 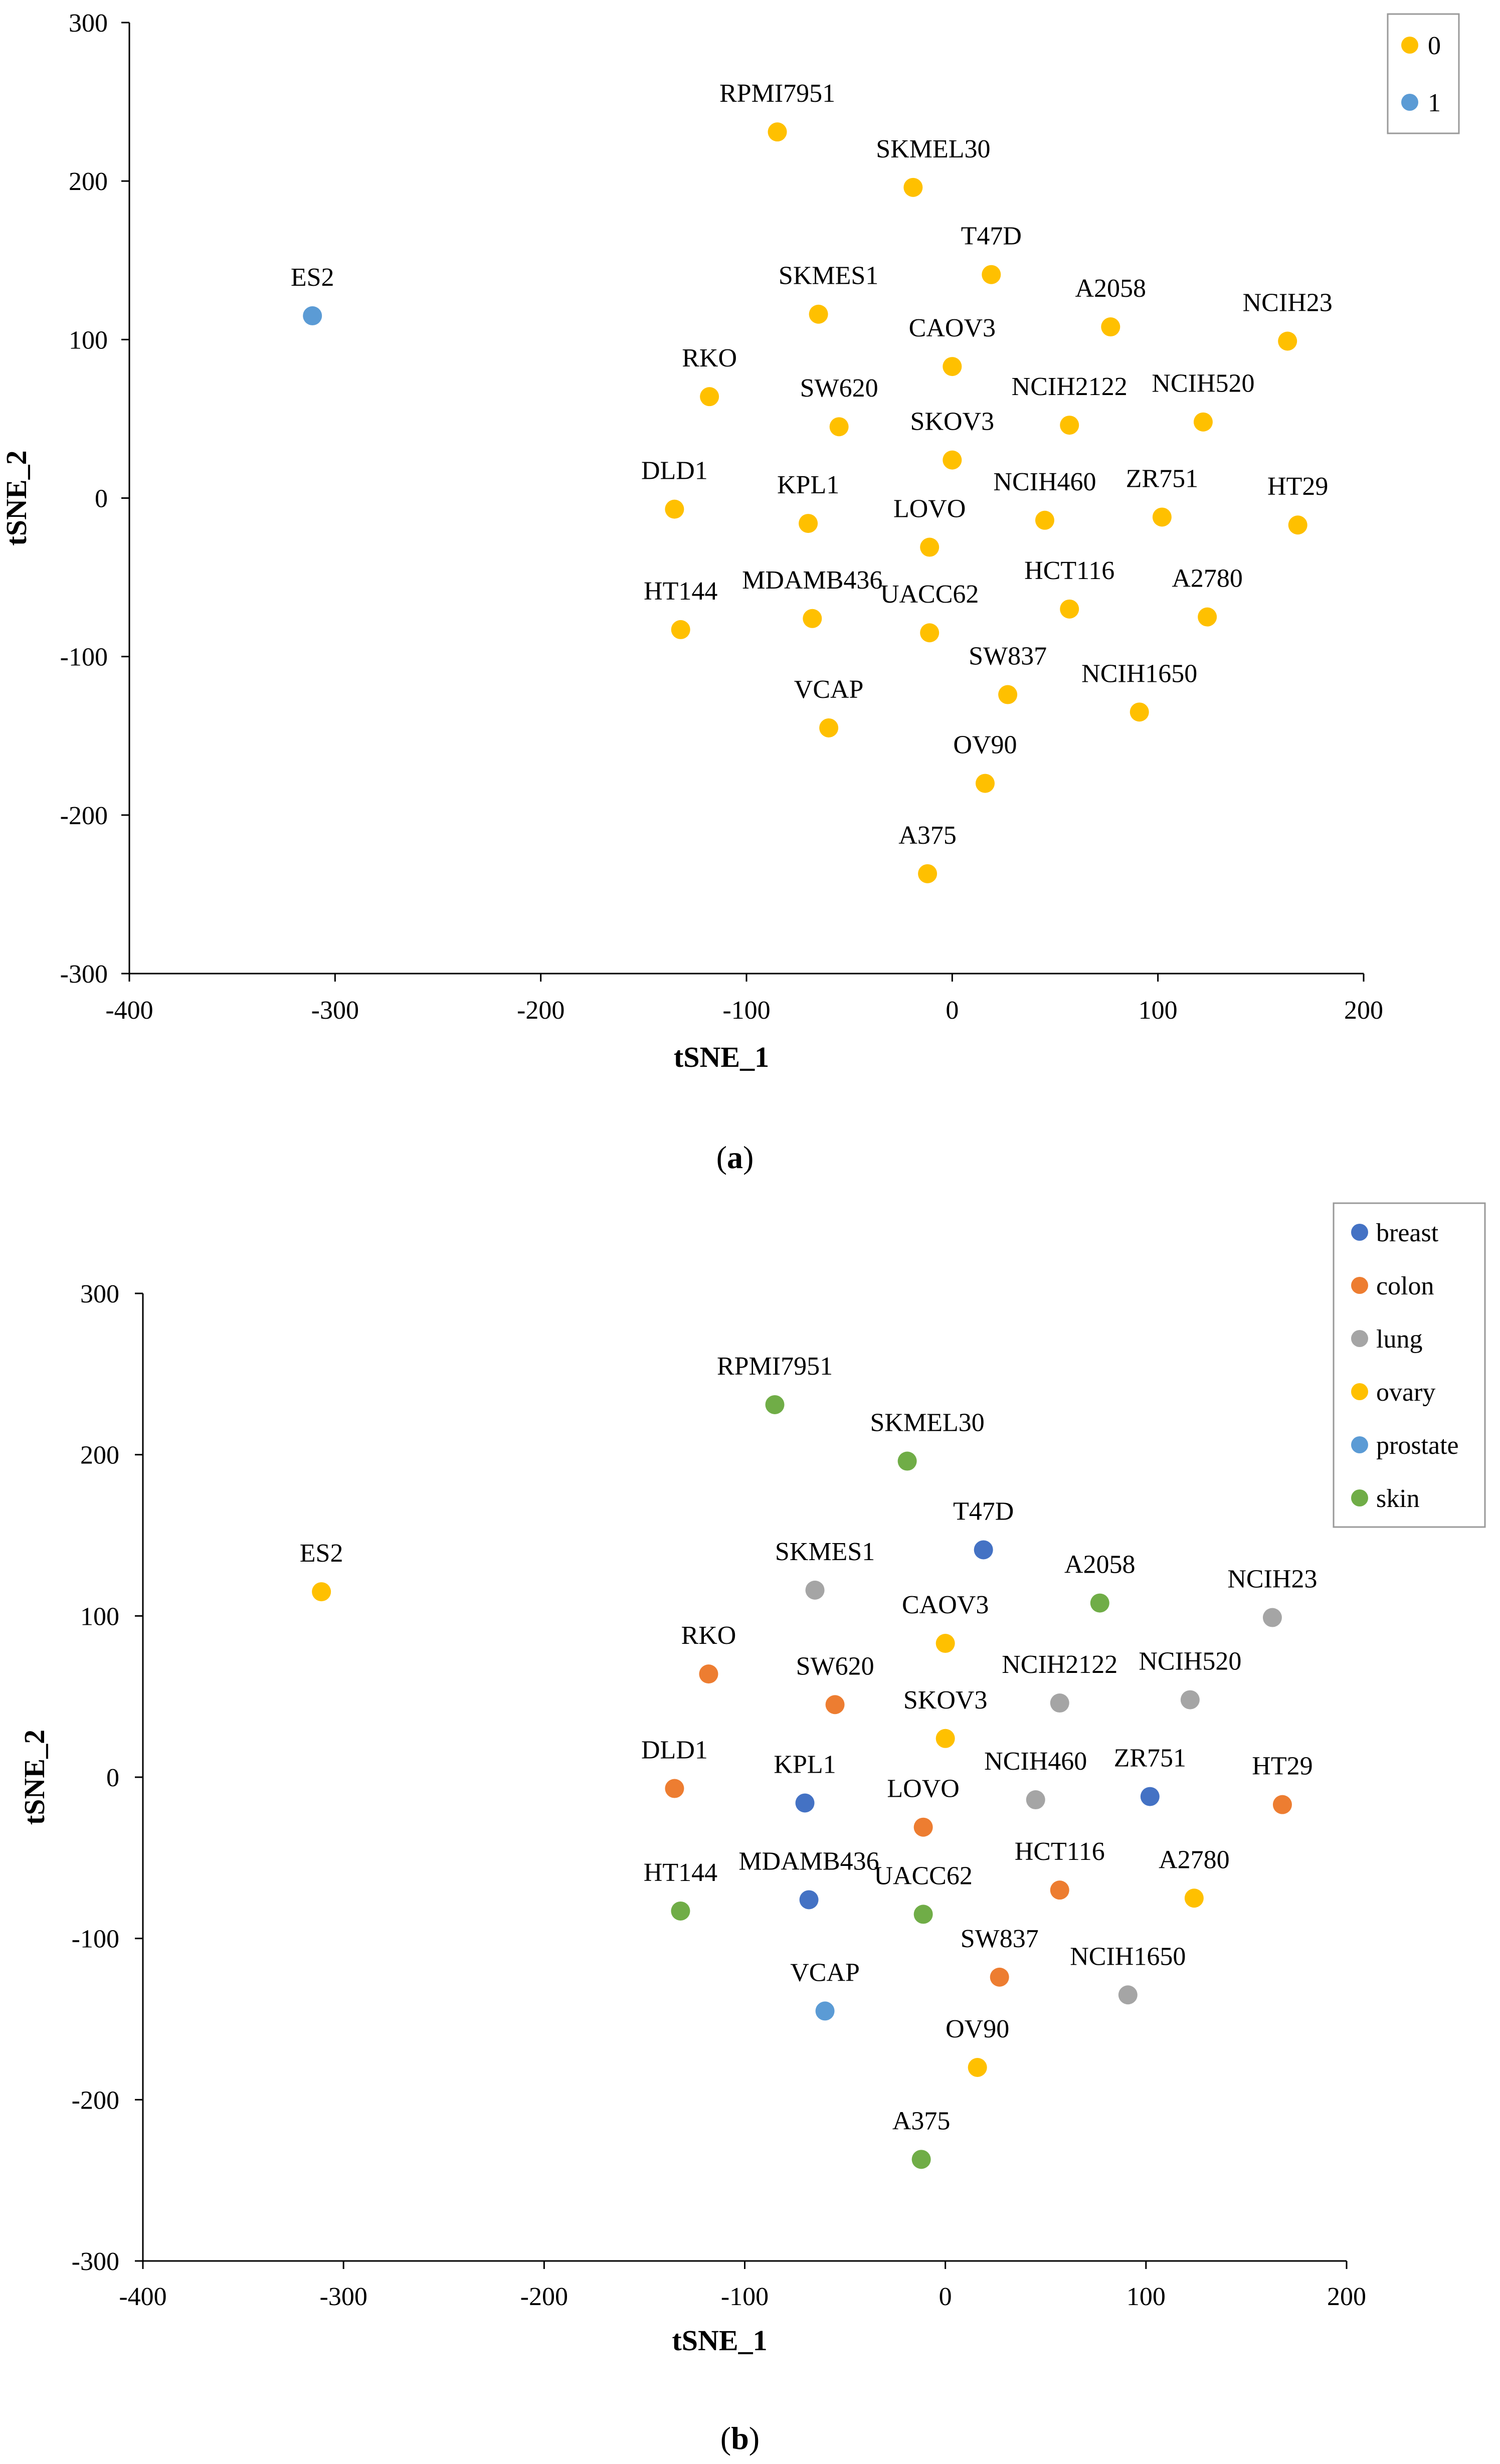 I want to click on panel-b-y-tick-label: -300, so click(x=95, y=2262).